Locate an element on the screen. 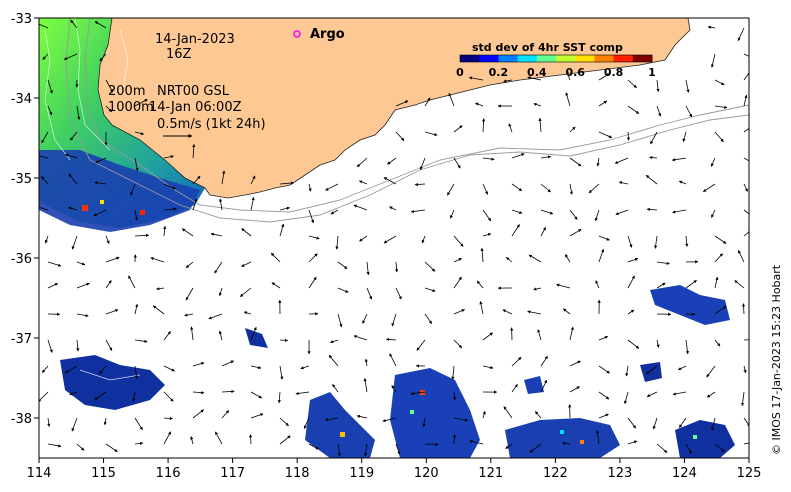 The height and width of the screenshot is (492, 791). hour-label: 16Z is located at coordinates (179, 54).